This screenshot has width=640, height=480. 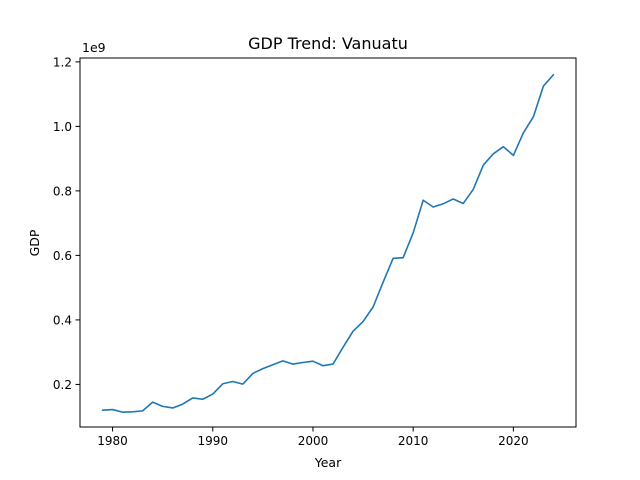 I want to click on x-tick-label: 1990, so click(x=212, y=441).